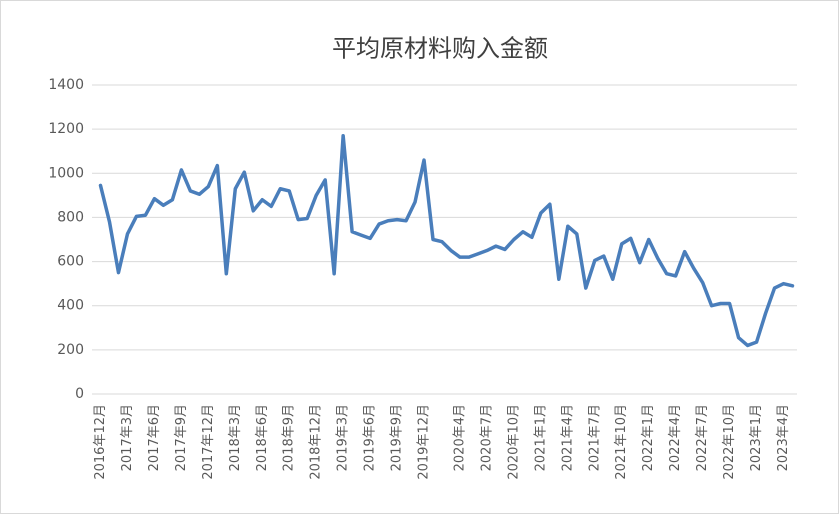 This screenshot has height=515, width=840. Describe the element at coordinates (459, 437) in the screenshot. I see `x-tick-label: 2020年4月` at that location.